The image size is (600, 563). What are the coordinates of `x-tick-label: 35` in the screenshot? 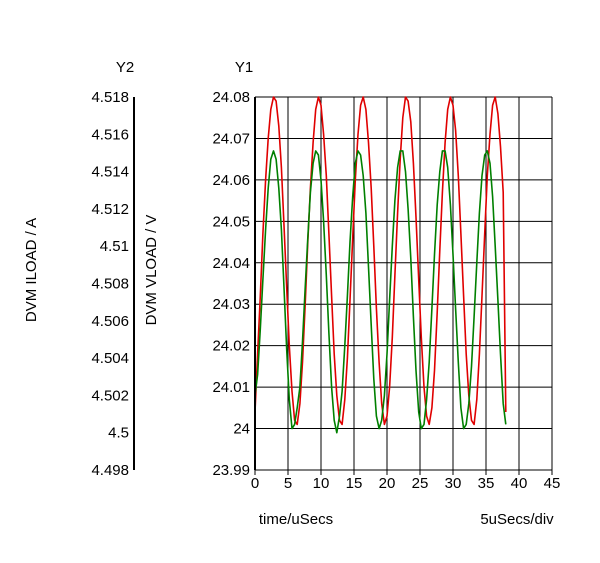 It's located at (486, 483).